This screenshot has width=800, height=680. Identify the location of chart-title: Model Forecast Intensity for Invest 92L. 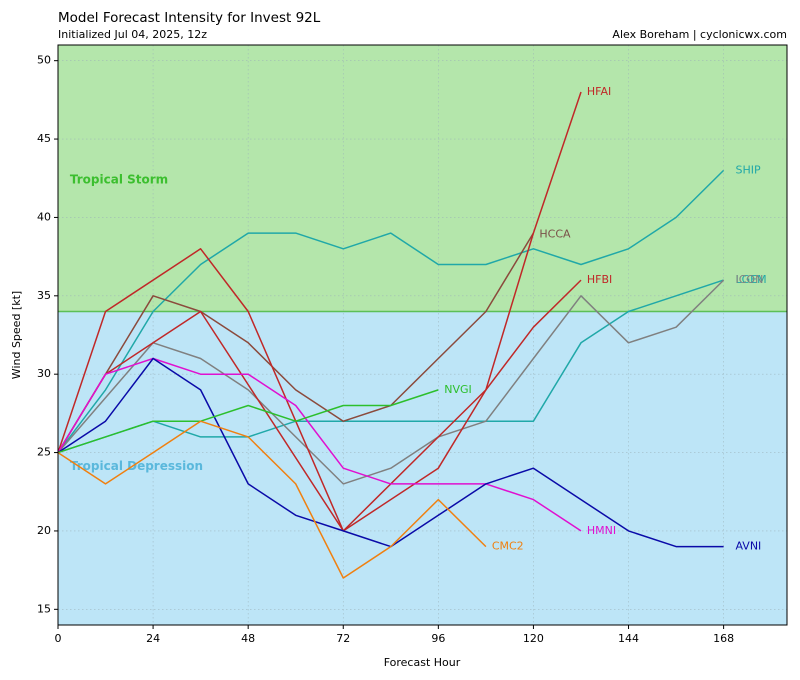
(189, 18).